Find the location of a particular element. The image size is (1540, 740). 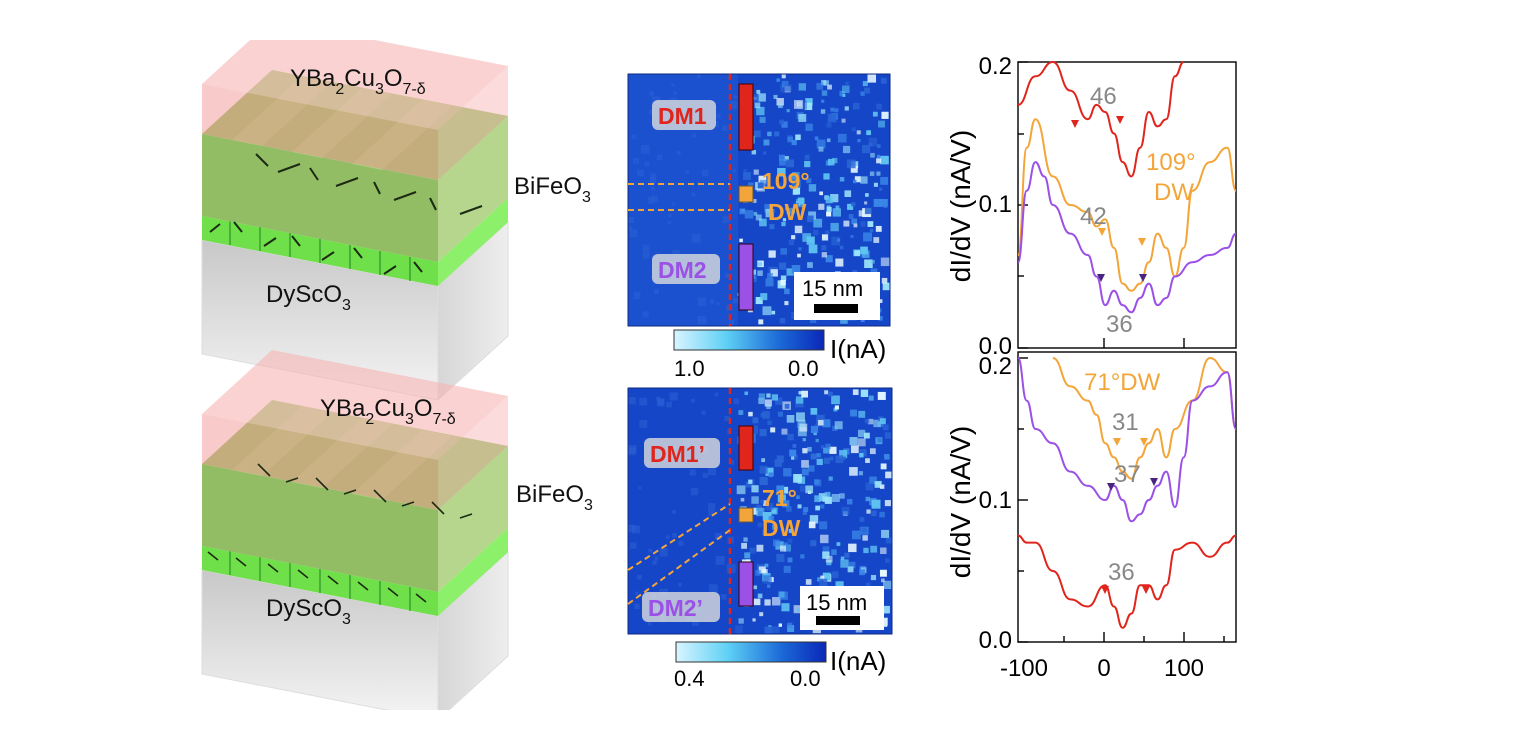

dw71-marker is located at coordinates (746, 515).